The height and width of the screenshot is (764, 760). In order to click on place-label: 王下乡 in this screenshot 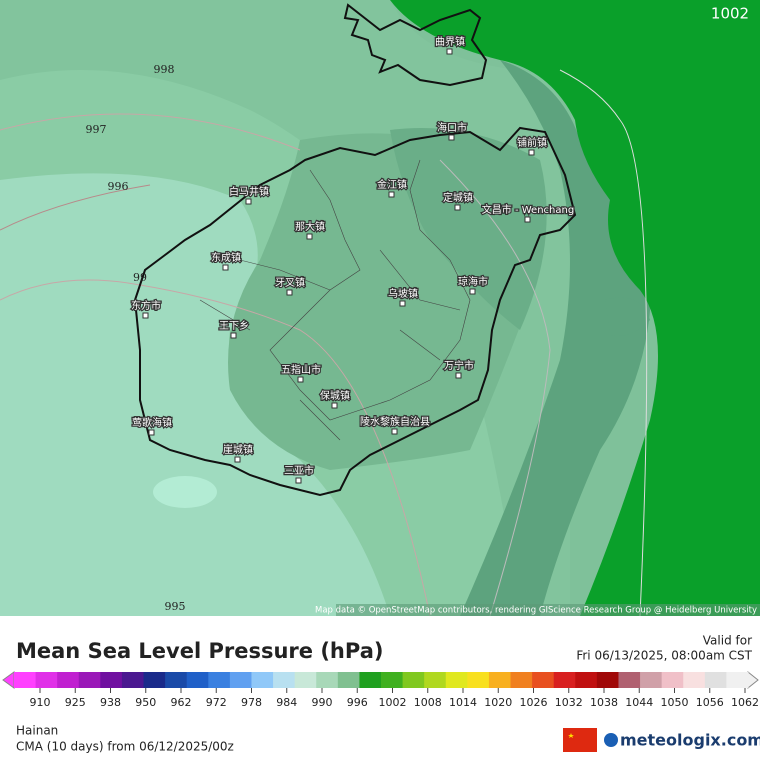, I will do `click(234, 326)`.